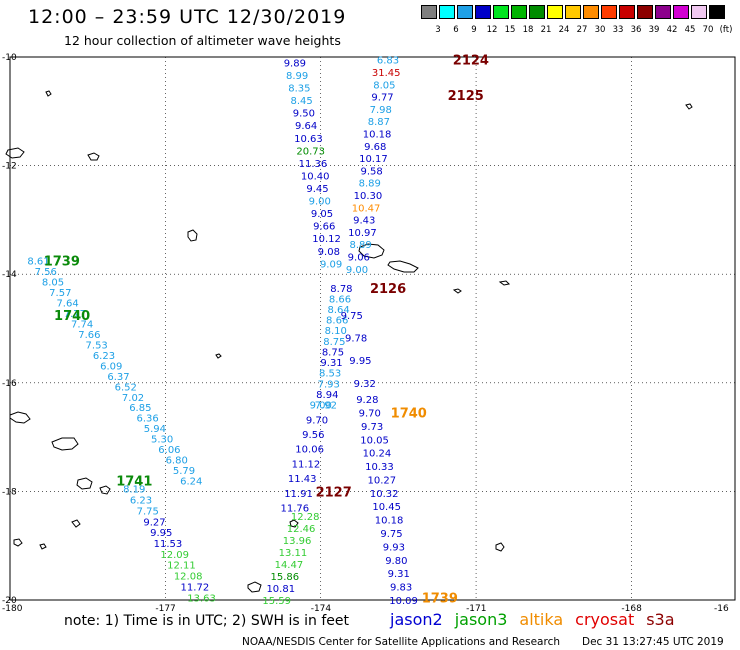 Image resolution: width=740 pixels, height=650 pixels. What do you see at coordinates (352, 316) in the screenshot?
I see `wave-height-label: 9.75` at bounding box center [352, 316].